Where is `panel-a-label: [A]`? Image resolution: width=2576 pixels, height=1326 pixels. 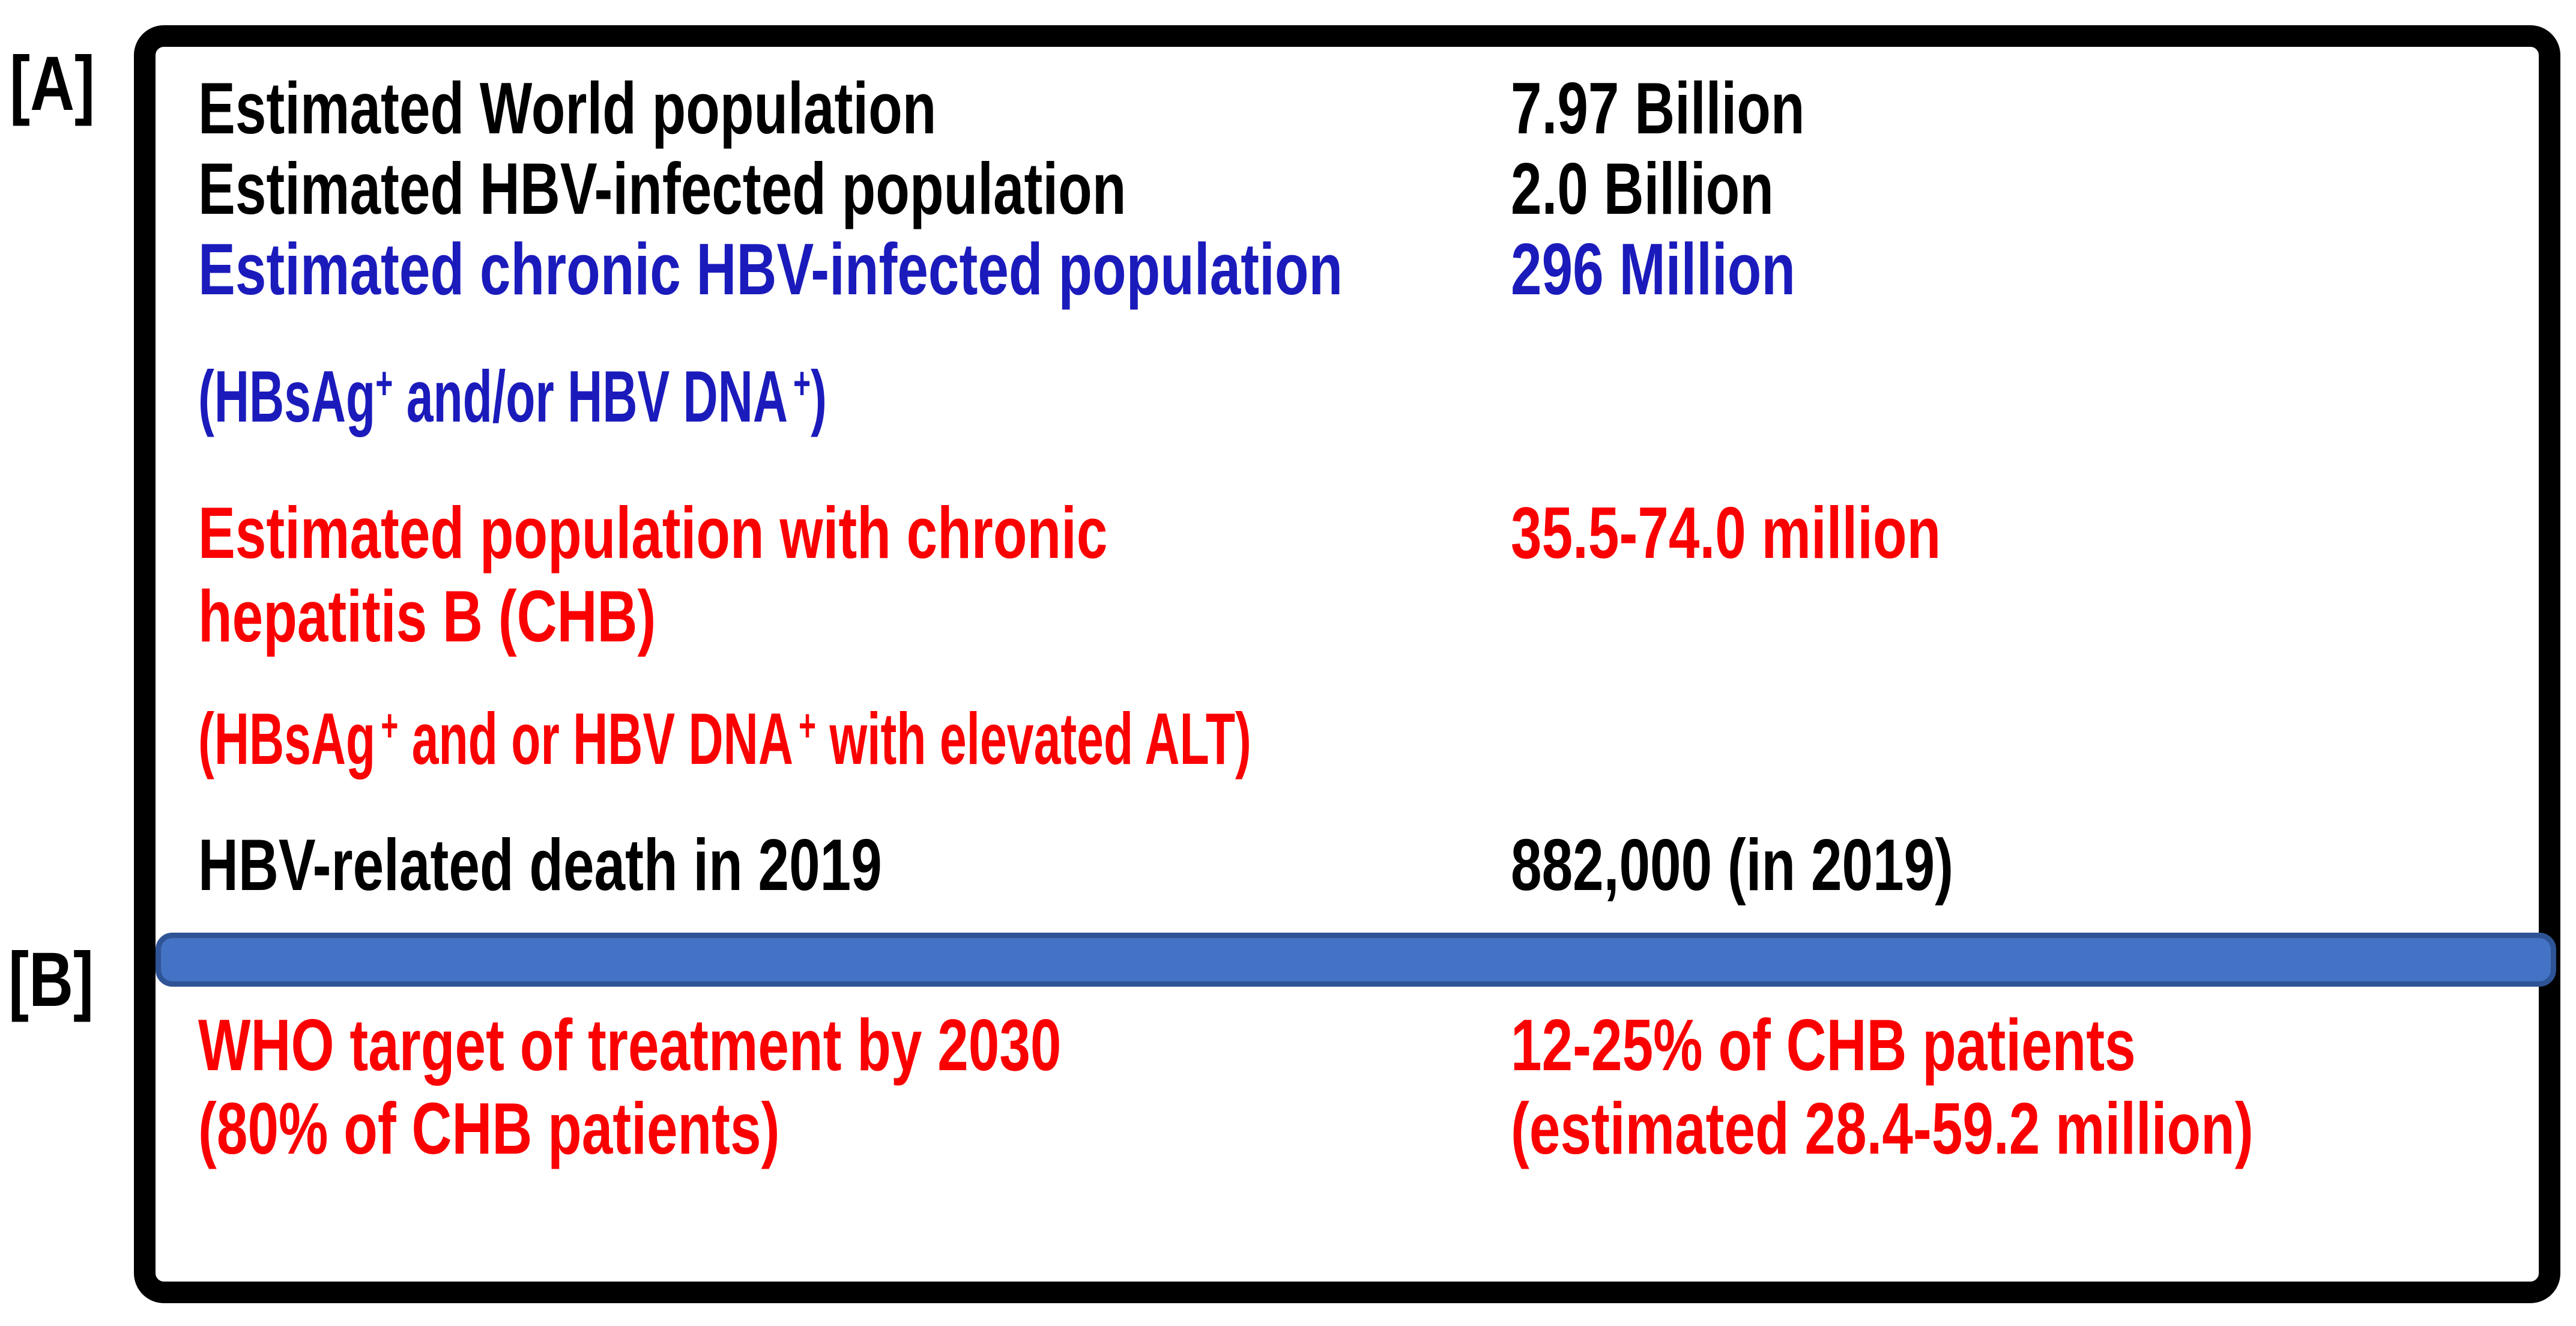 panel-a-label: [A] is located at coordinates (53, 84).